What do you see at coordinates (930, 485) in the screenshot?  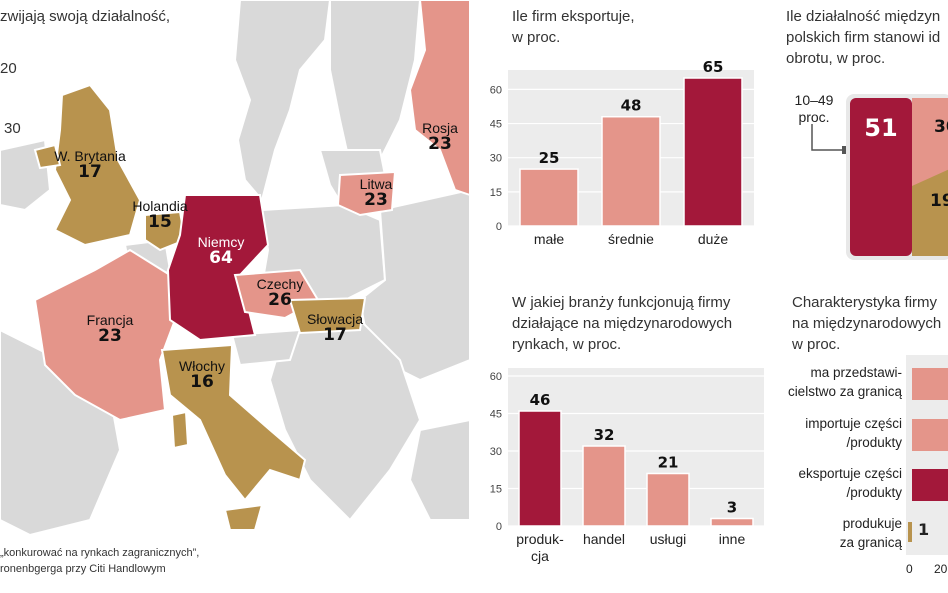 I see `hbar-row3-bar` at bounding box center [930, 485].